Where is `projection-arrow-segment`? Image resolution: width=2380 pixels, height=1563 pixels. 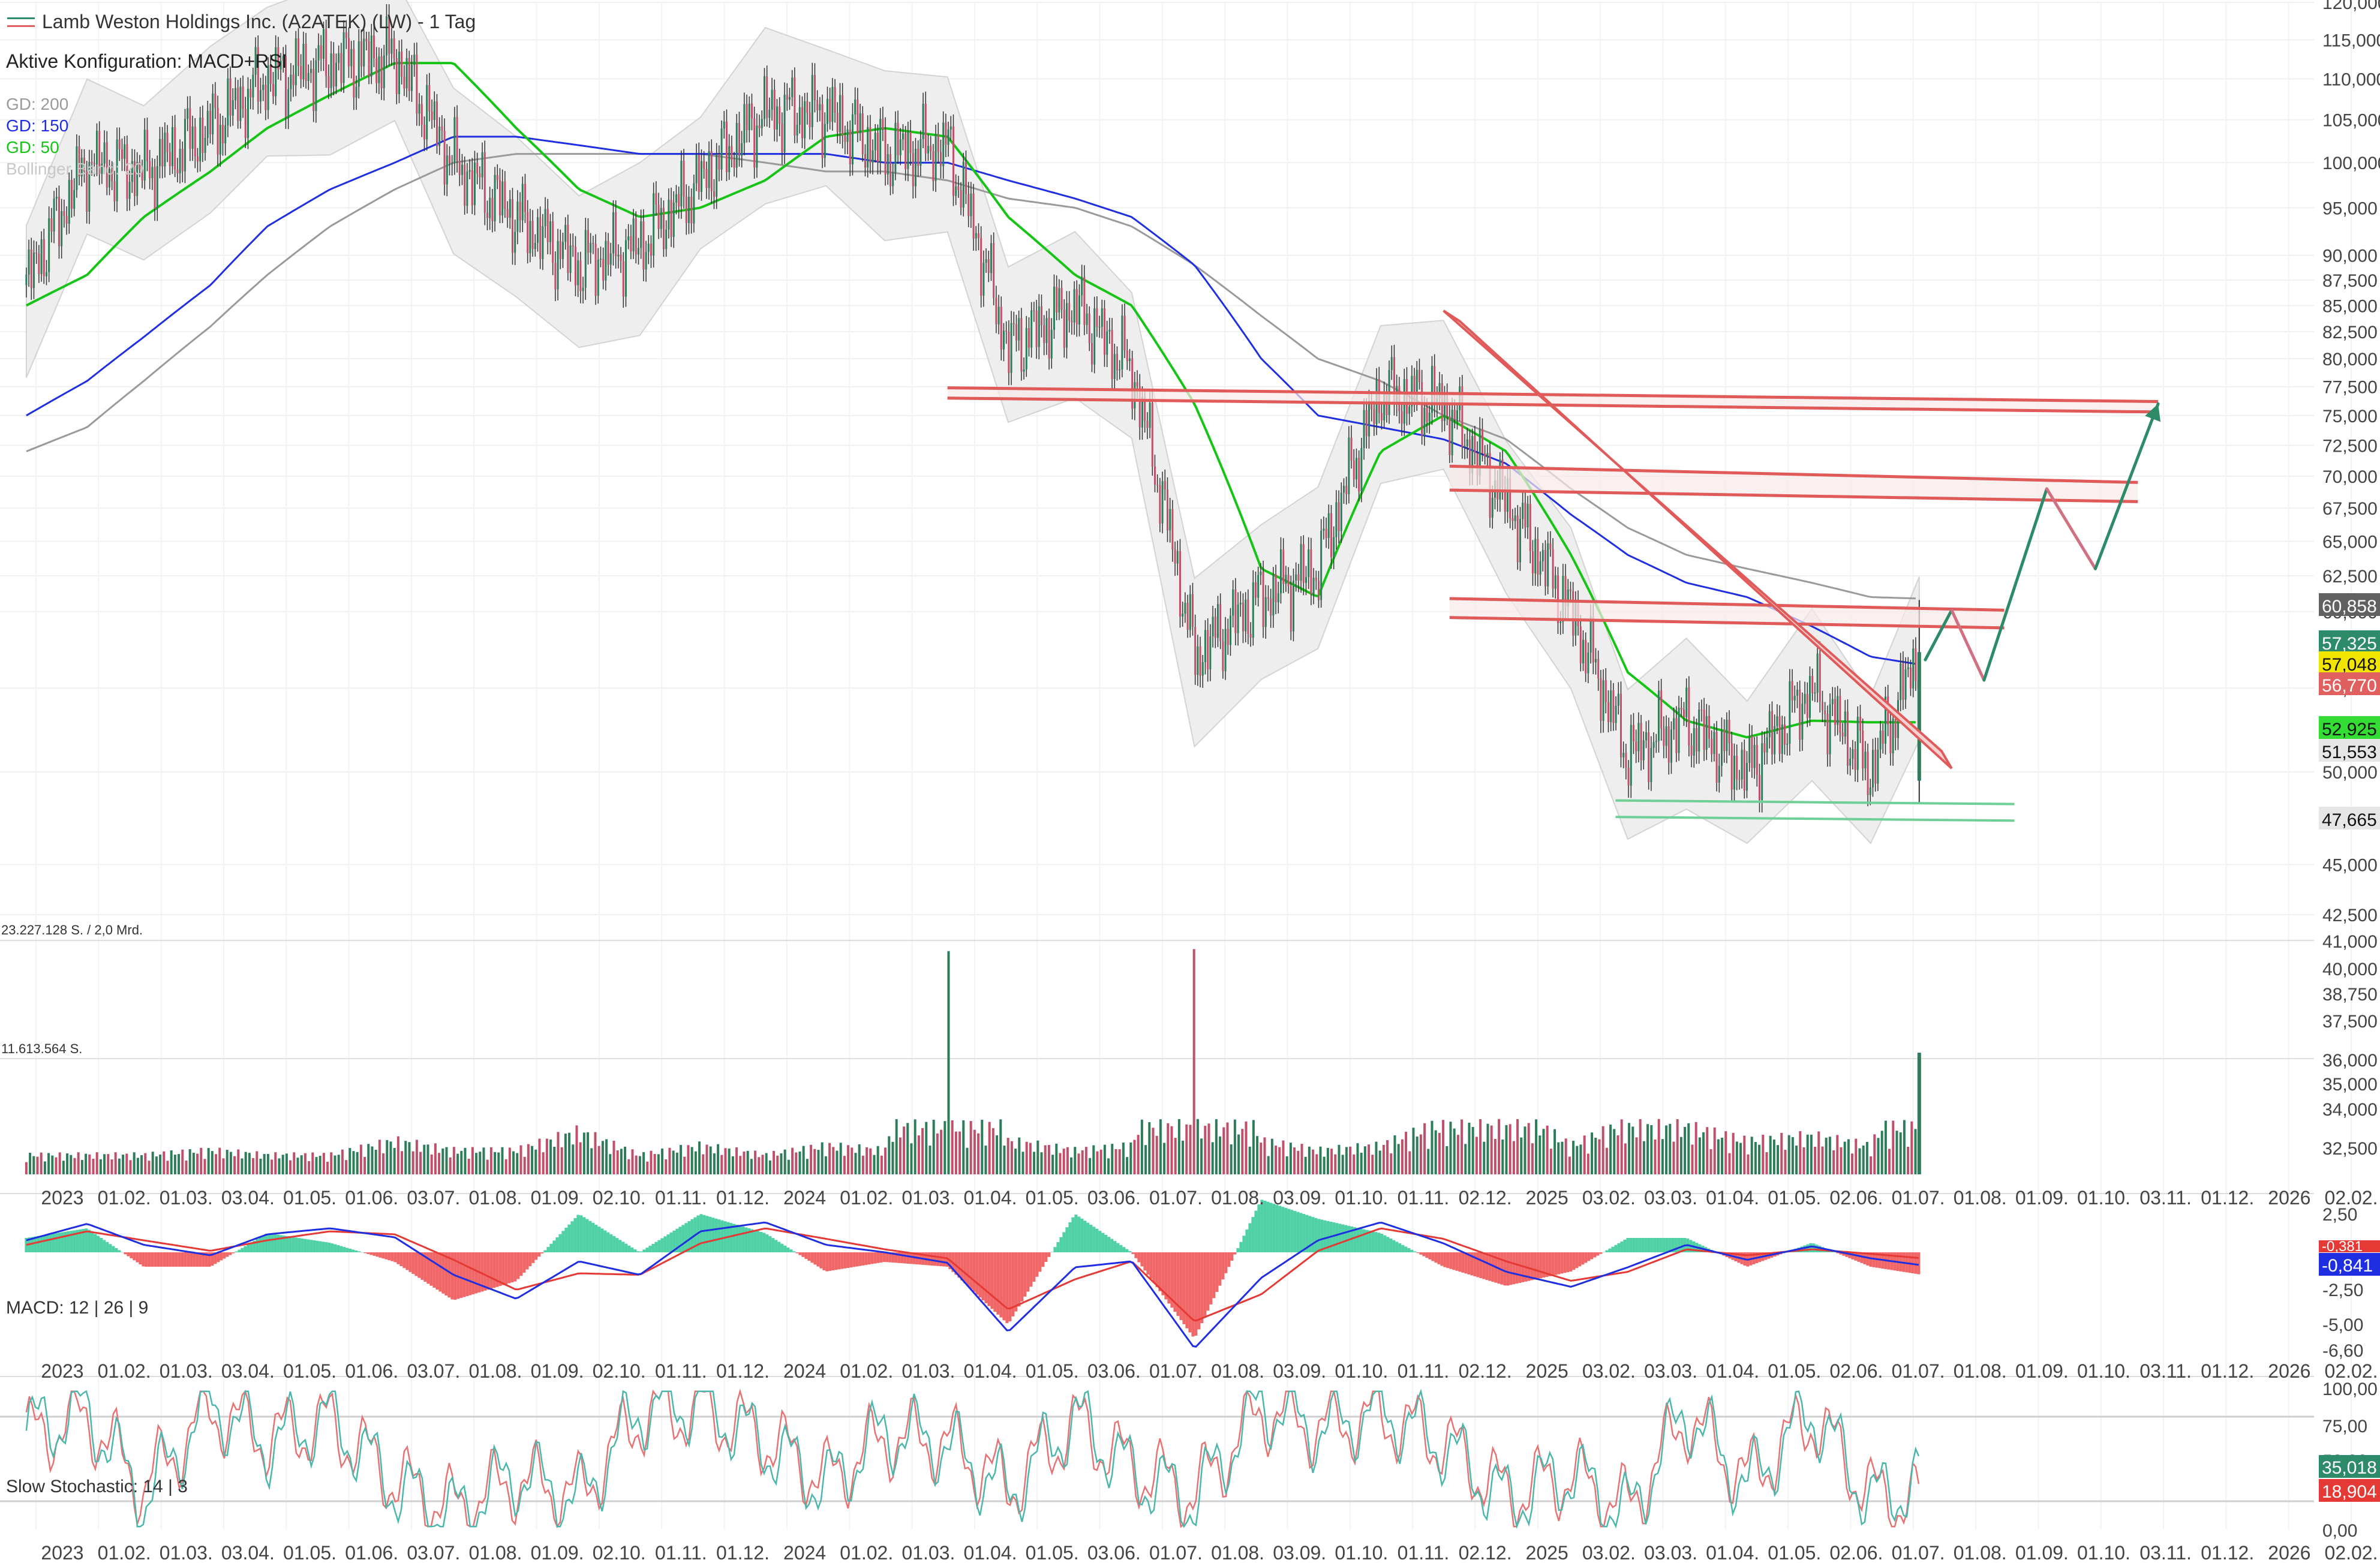 projection-arrow-segment is located at coordinates (1968, 645).